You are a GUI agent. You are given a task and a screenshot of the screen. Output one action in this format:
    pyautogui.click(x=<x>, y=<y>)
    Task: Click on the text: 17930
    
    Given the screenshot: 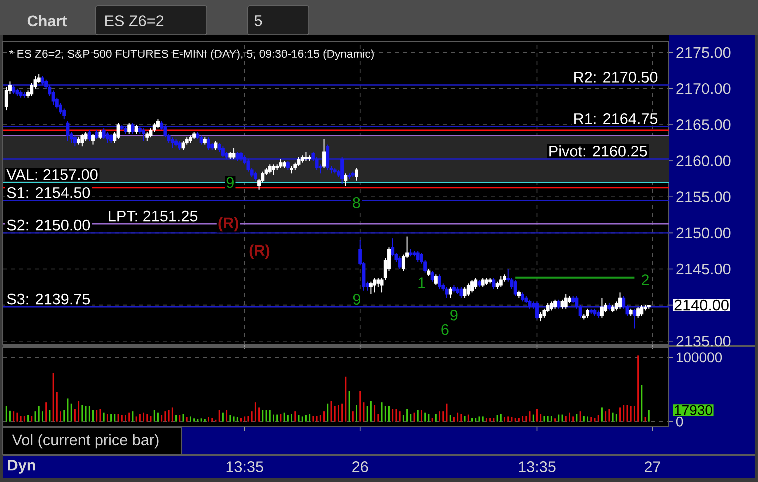 What is the action you would take?
    pyautogui.click(x=693, y=410)
    